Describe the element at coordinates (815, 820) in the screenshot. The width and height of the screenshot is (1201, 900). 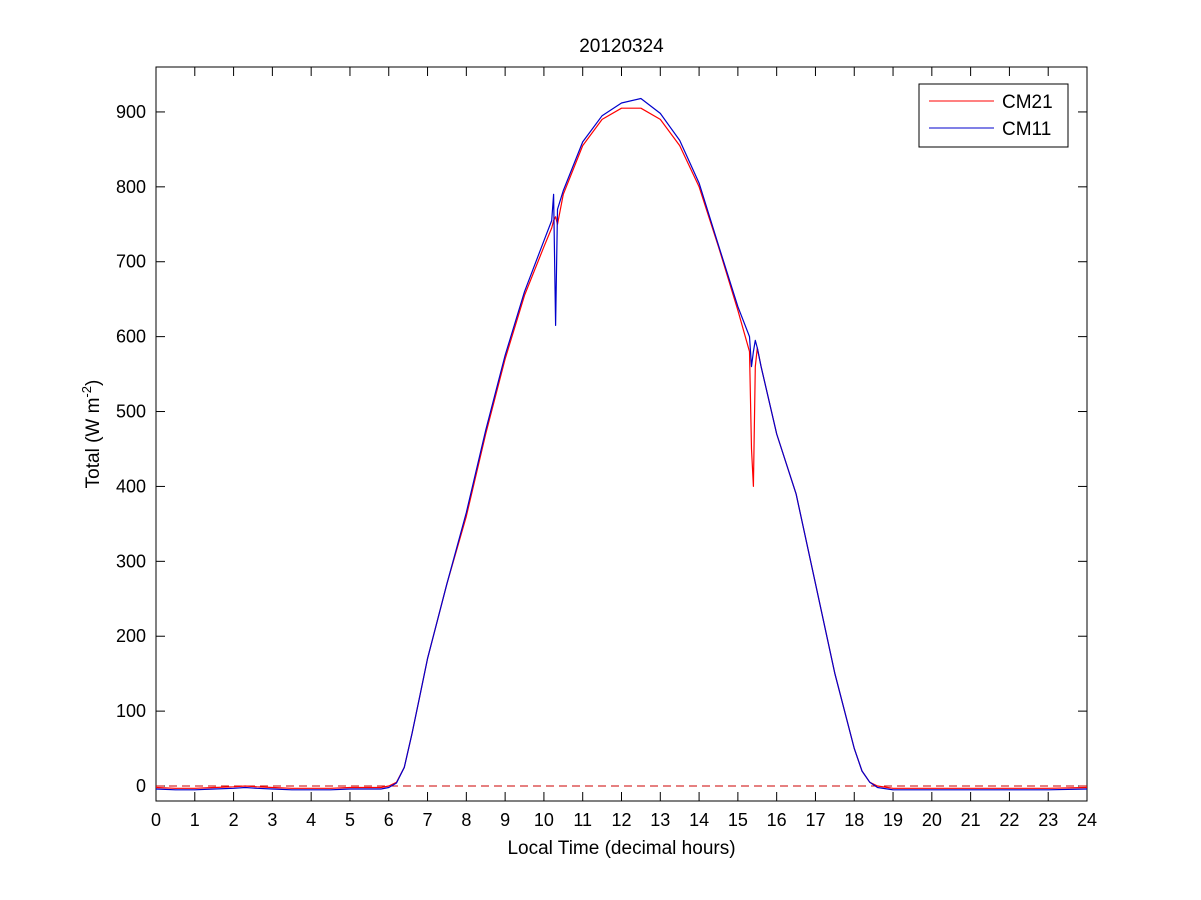
I see `x-tick-label: 17` at that location.